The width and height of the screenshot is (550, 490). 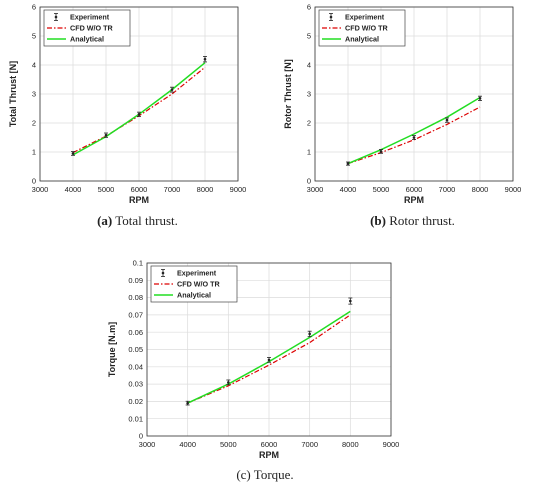 What do you see at coordinates (243, 474) in the screenshot?
I see `caption-tag: (c)` at bounding box center [243, 474].